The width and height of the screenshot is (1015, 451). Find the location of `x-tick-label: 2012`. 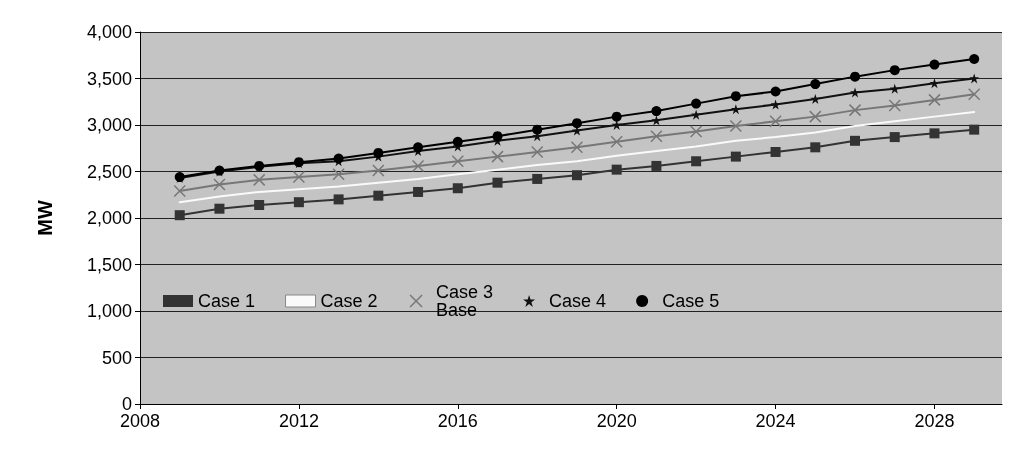

x-tick-label: 2012 is located at coordinates (298, 421).